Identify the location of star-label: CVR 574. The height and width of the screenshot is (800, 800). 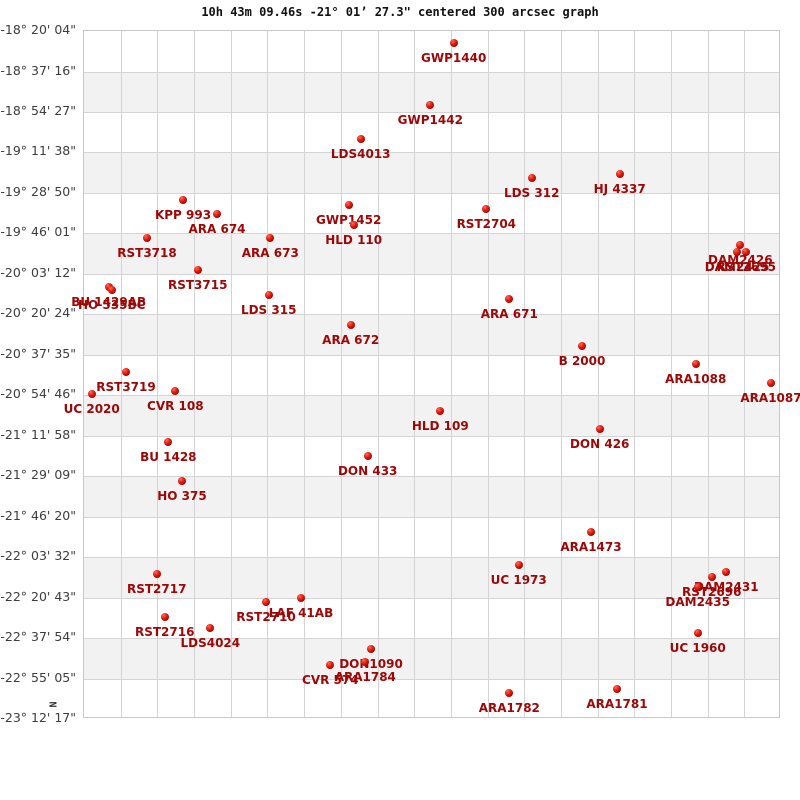
(330, 680).